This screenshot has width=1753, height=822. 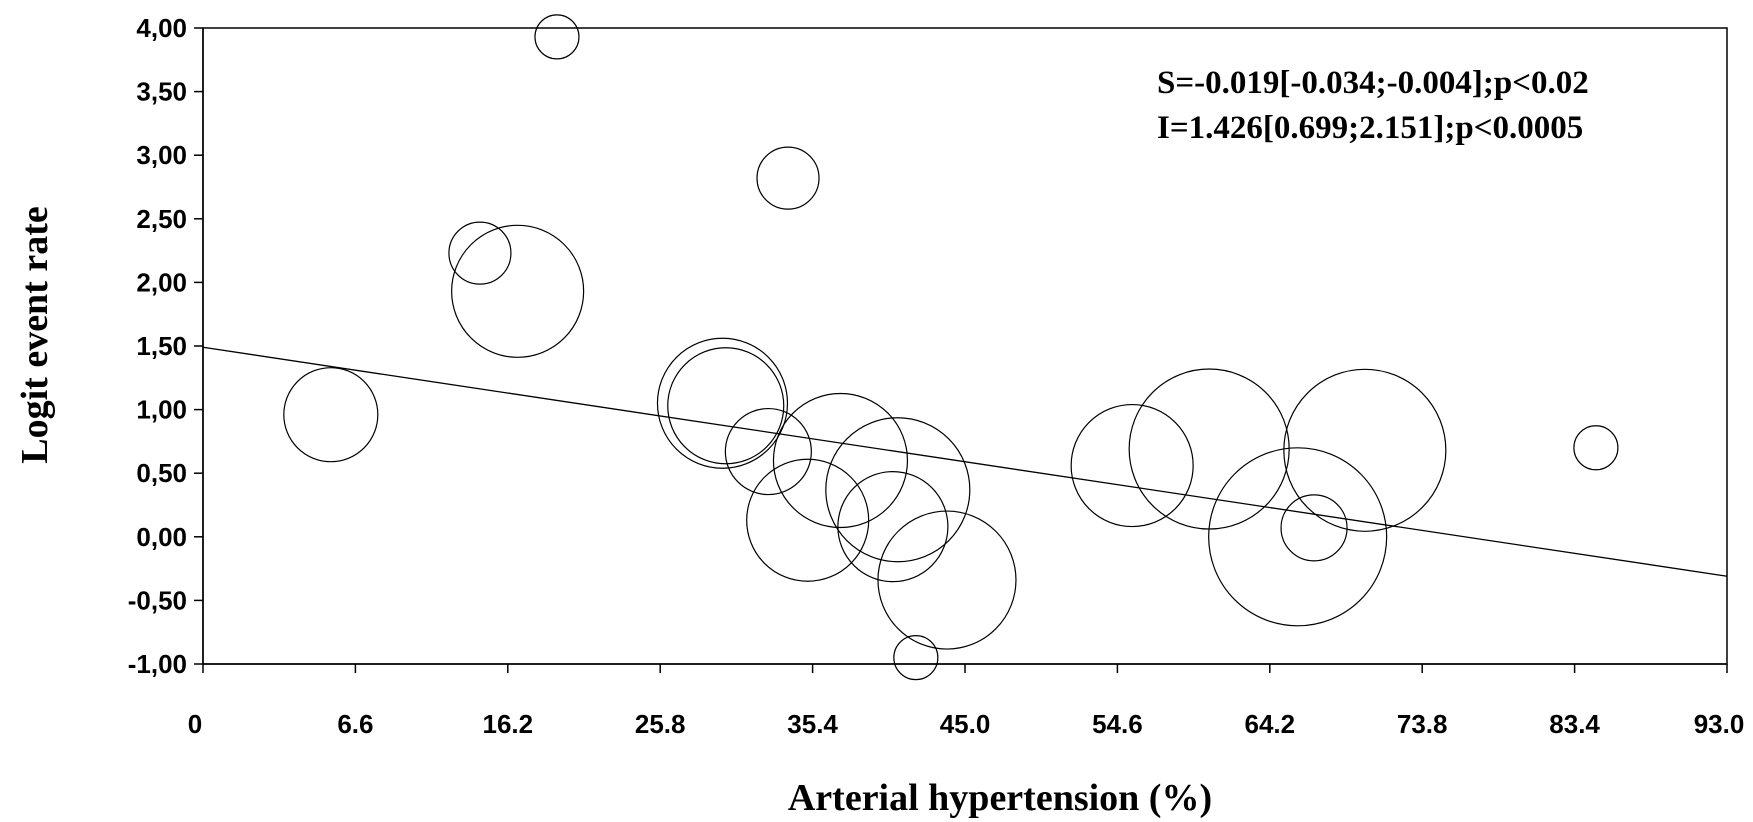 I want to click on y-tick-label: 0,00, so click(x=161, y=537).